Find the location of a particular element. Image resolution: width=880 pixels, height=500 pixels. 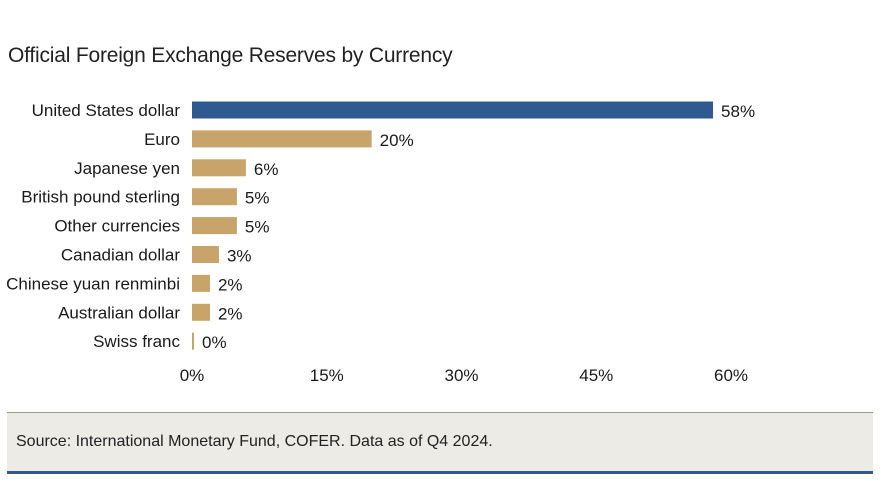

category-label: Japanese yen is located at coordinates (127, 168).